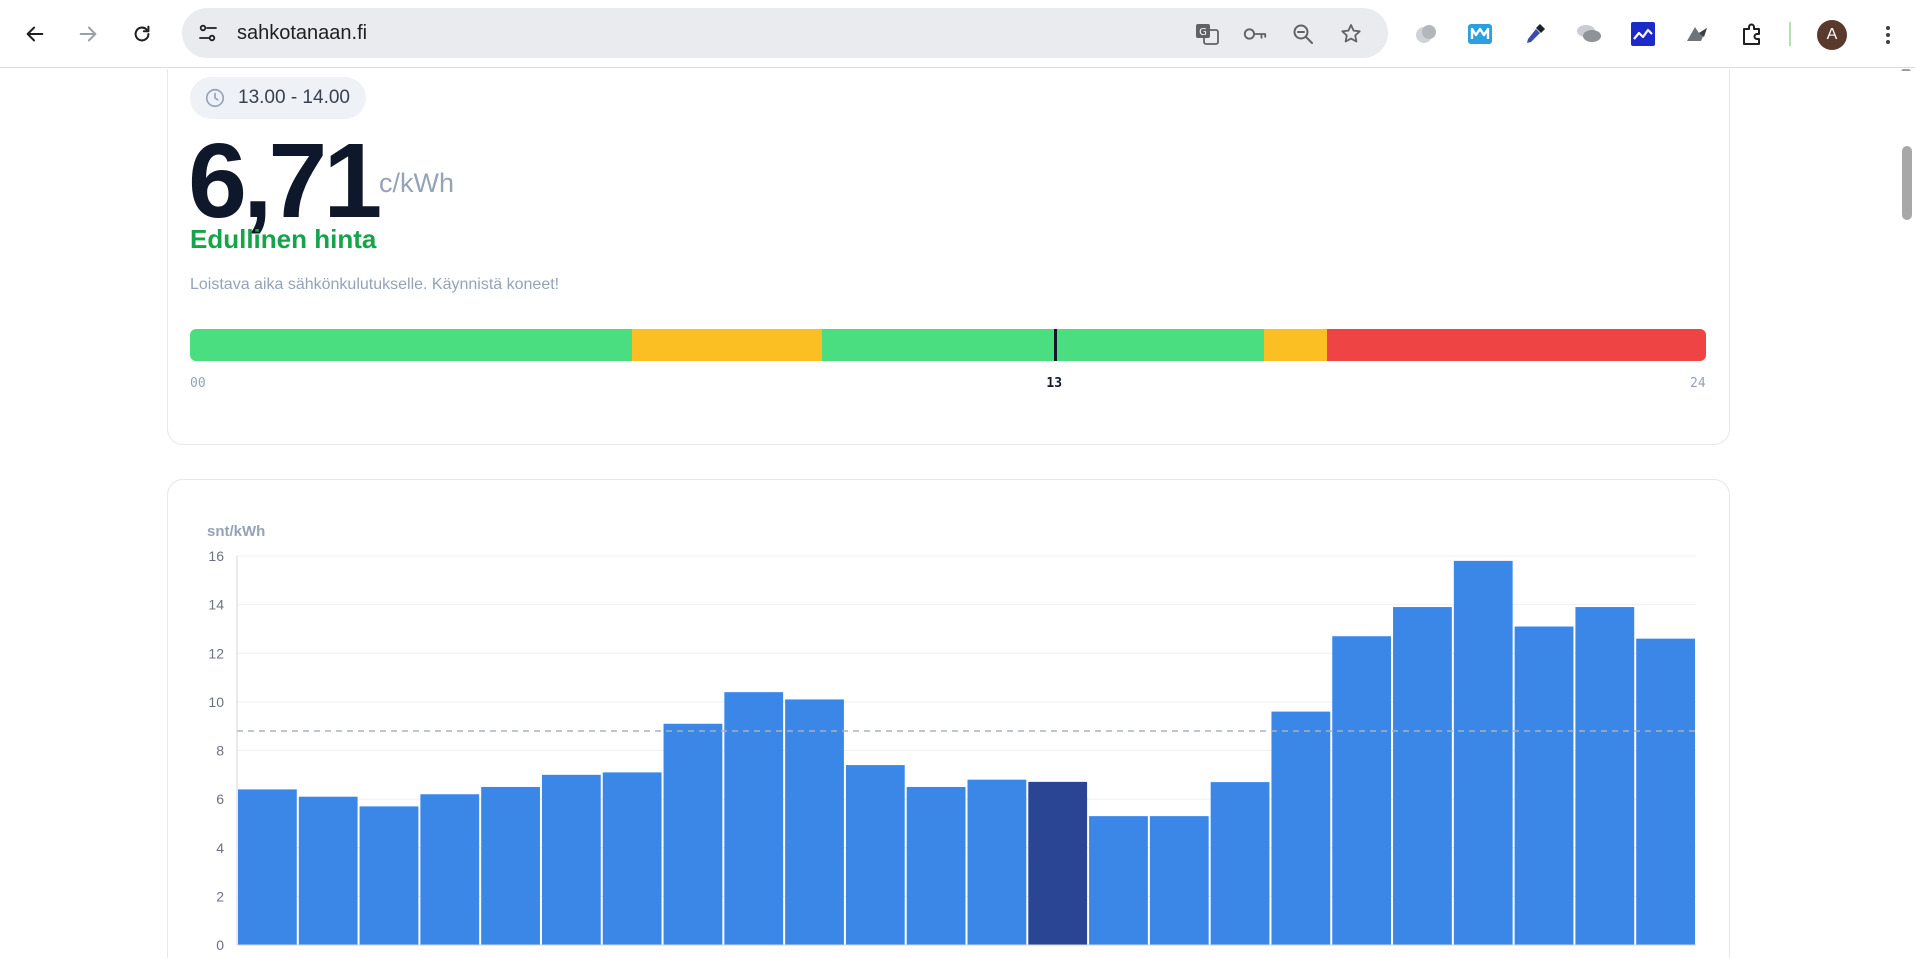 Image resolution: width=1915 pixels, height=958 pixels. What do you see at coordinates (1906, 71) in the screenshot?
I see `scroll-up-arrow` at bounding box center [1906, 71].